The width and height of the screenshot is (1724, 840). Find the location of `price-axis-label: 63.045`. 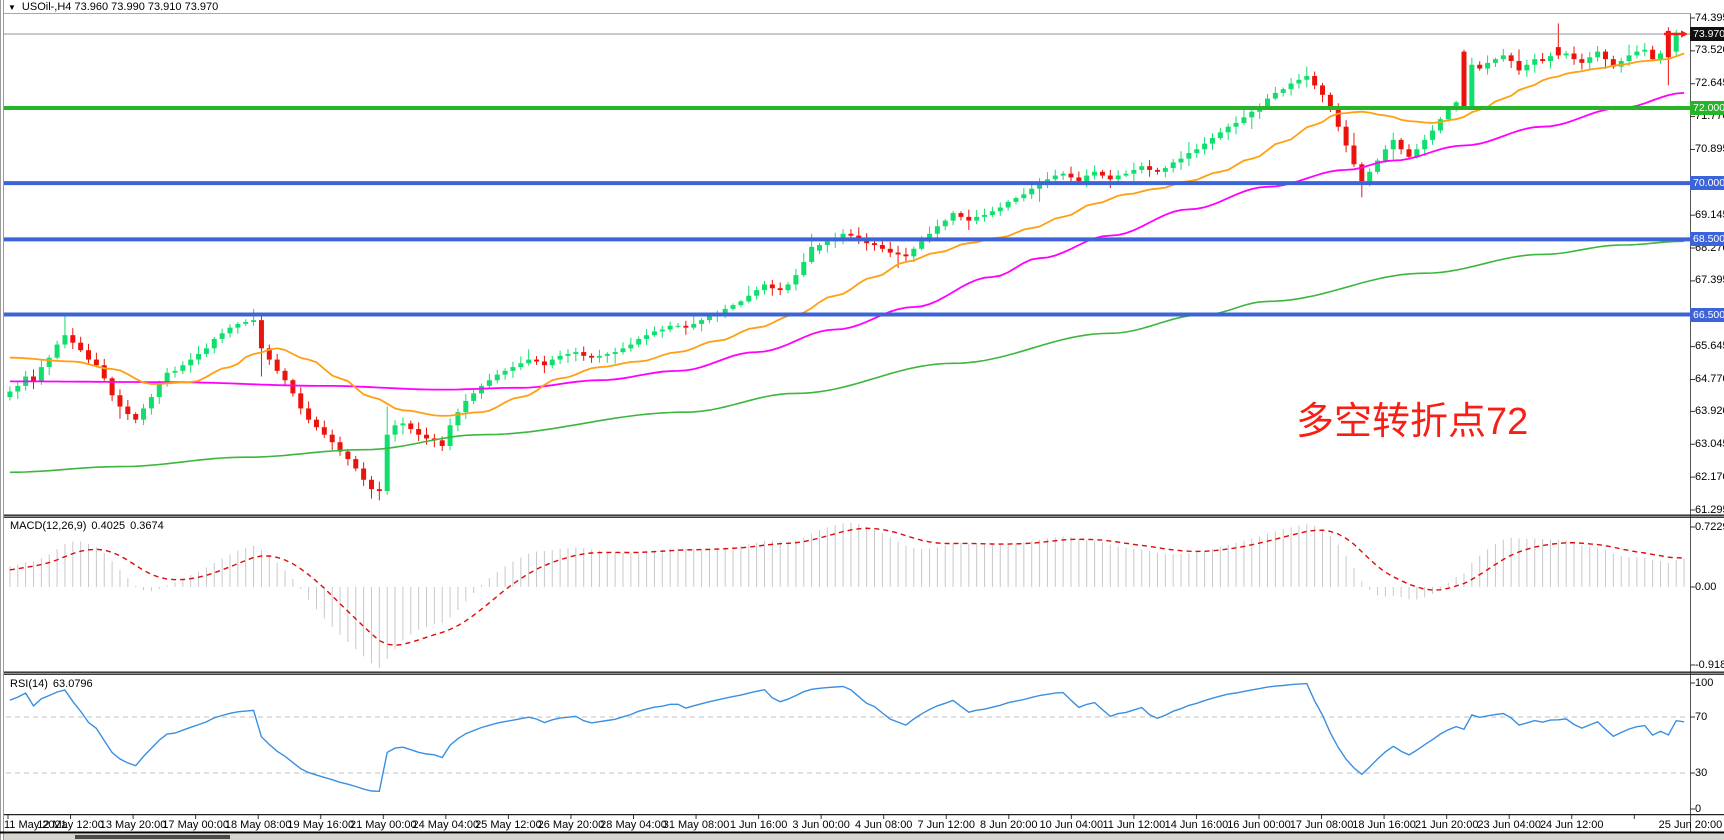

price-axis-label: 63.045 is located at coordinates (1709, 443).